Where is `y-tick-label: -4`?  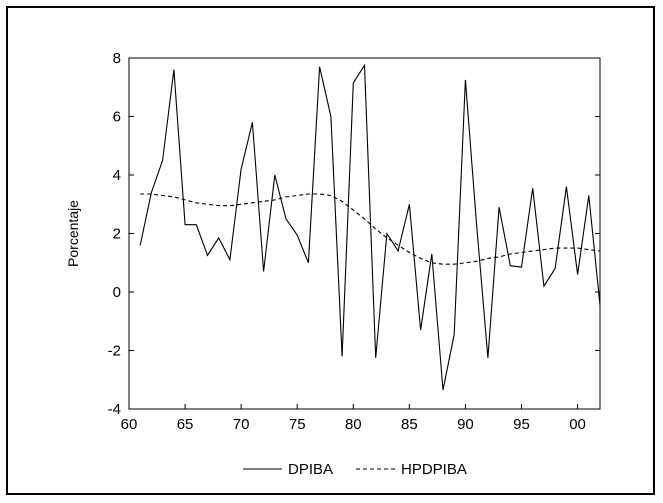 y-tick-label: -4 is located at coordinates (114, 409).